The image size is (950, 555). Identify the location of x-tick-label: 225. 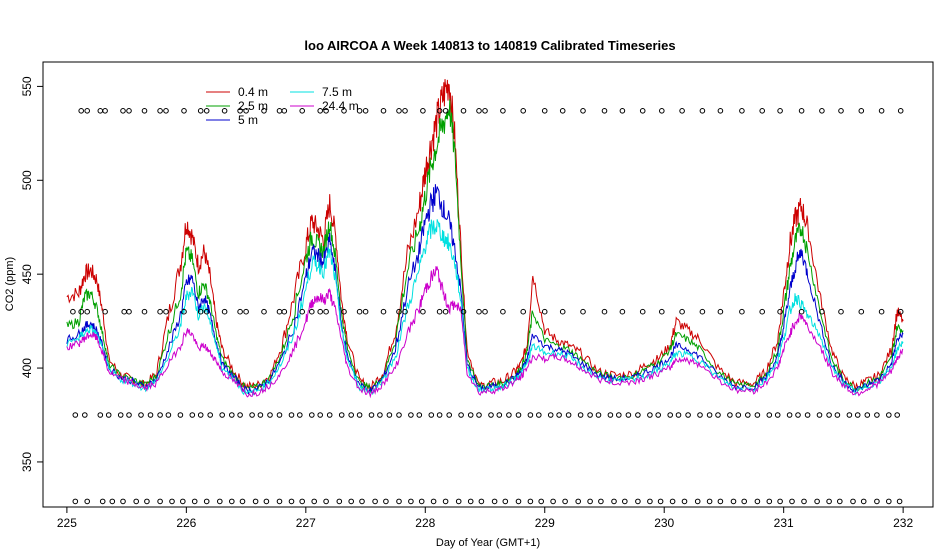
(67, 523).